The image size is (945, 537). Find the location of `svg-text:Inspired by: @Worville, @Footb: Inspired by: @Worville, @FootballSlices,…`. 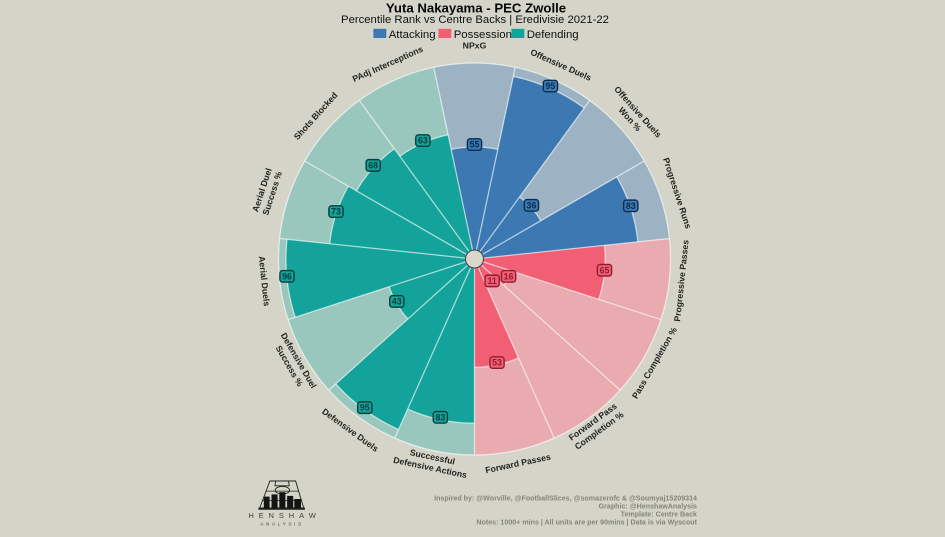

svg-text:Inspired by: @Worville, @Footb: Inspired by: @Worville, @FootballSlices,… is located at coordinates (565, 498).